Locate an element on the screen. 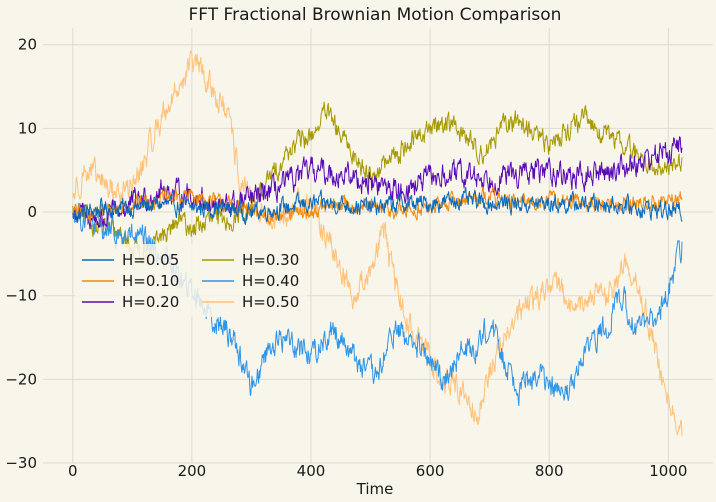 The width and height of the screenshot is (716, 502). x-tick-label: 800 is located at coordinates (549, 471).